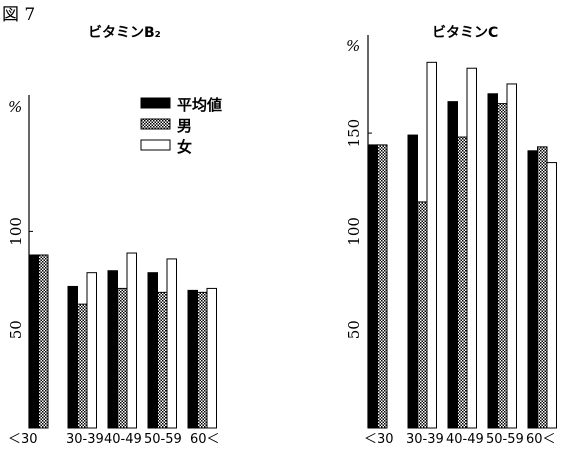 This screenshot has height=449, width=571. Describe the element at coordinates (354, 133) in the screenshot. I see `y-tick-label: 150` at that location.